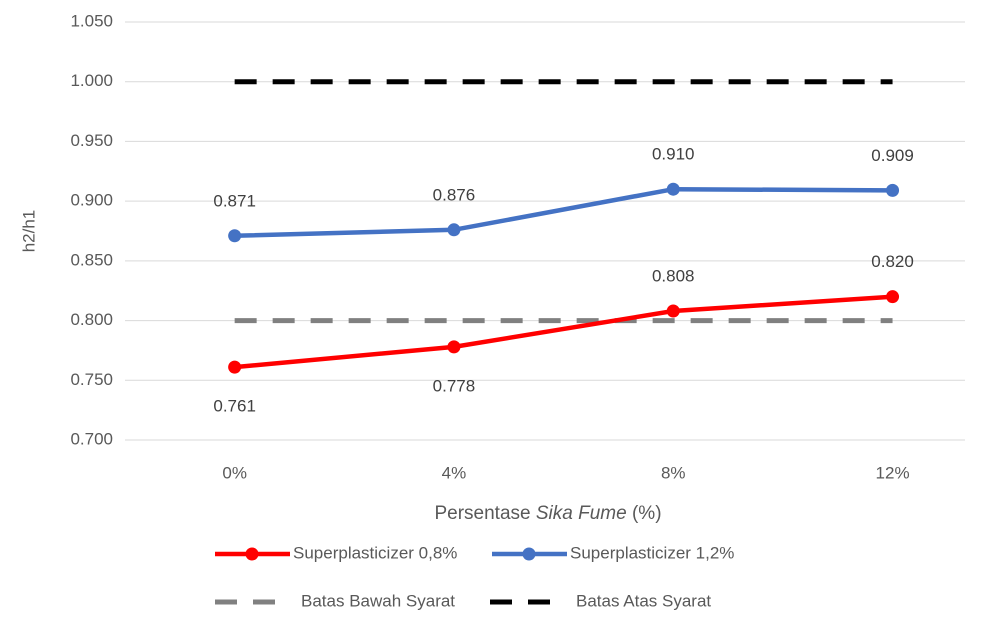 This screenshot has height=636, width=992. I want to click on legend-label: Batas Bawah Syarat, so click(378, 600).